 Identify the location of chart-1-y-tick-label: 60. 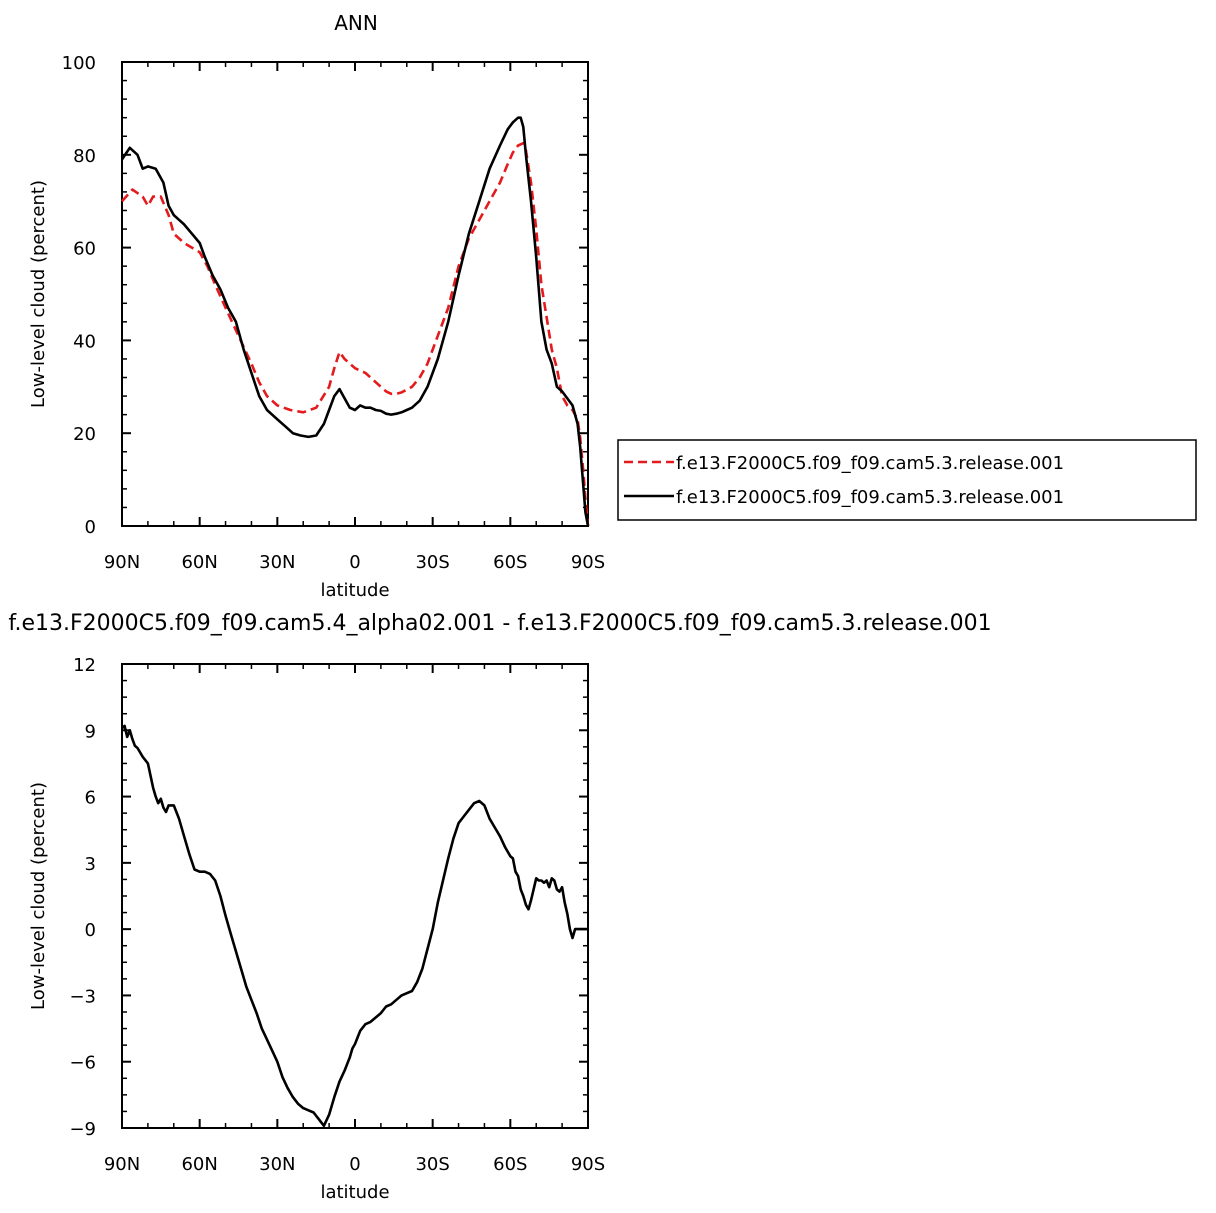
(84, 249).